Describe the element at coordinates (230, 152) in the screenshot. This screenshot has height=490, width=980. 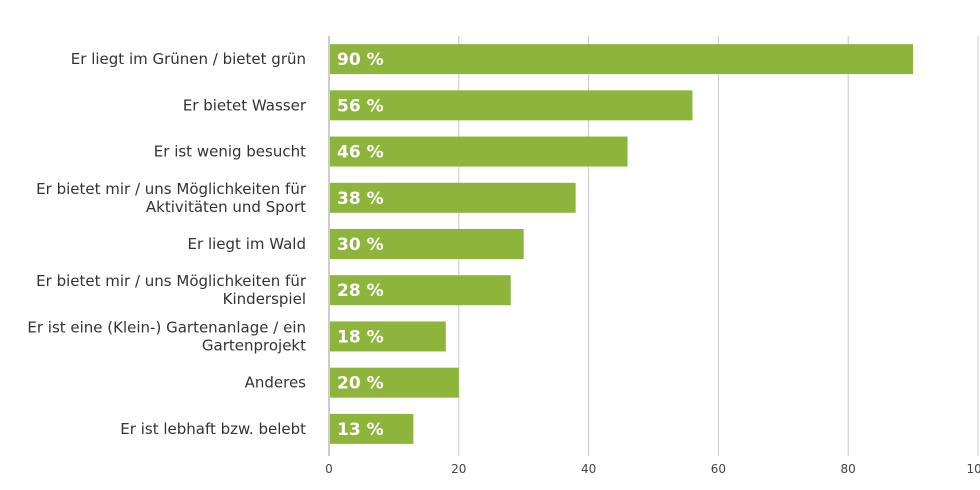
I see `category-label: Er ist wenig besucht` at that location.